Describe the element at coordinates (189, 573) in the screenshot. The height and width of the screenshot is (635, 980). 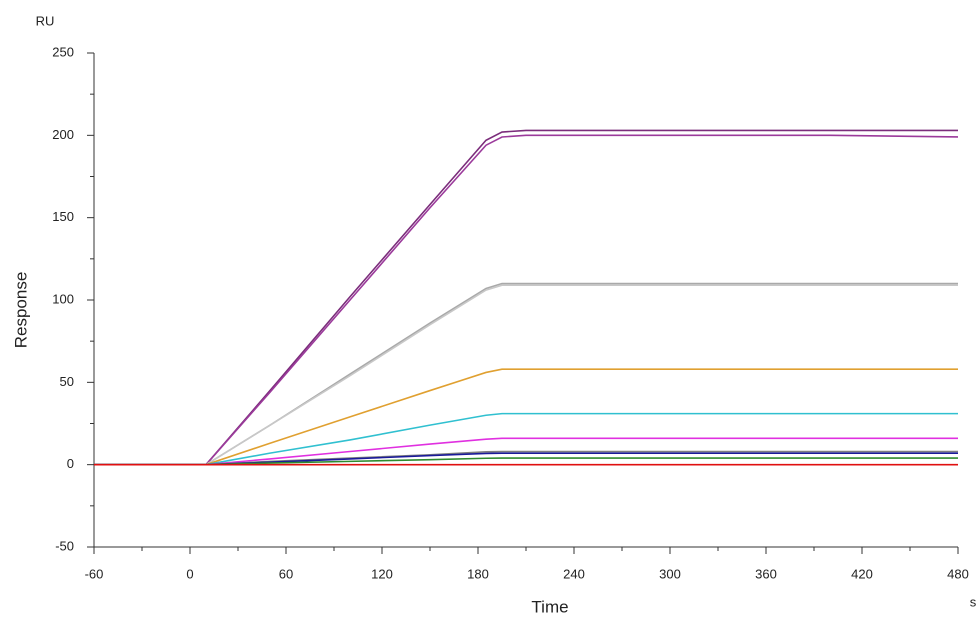
I see `x-tick-label: 0` at that location.